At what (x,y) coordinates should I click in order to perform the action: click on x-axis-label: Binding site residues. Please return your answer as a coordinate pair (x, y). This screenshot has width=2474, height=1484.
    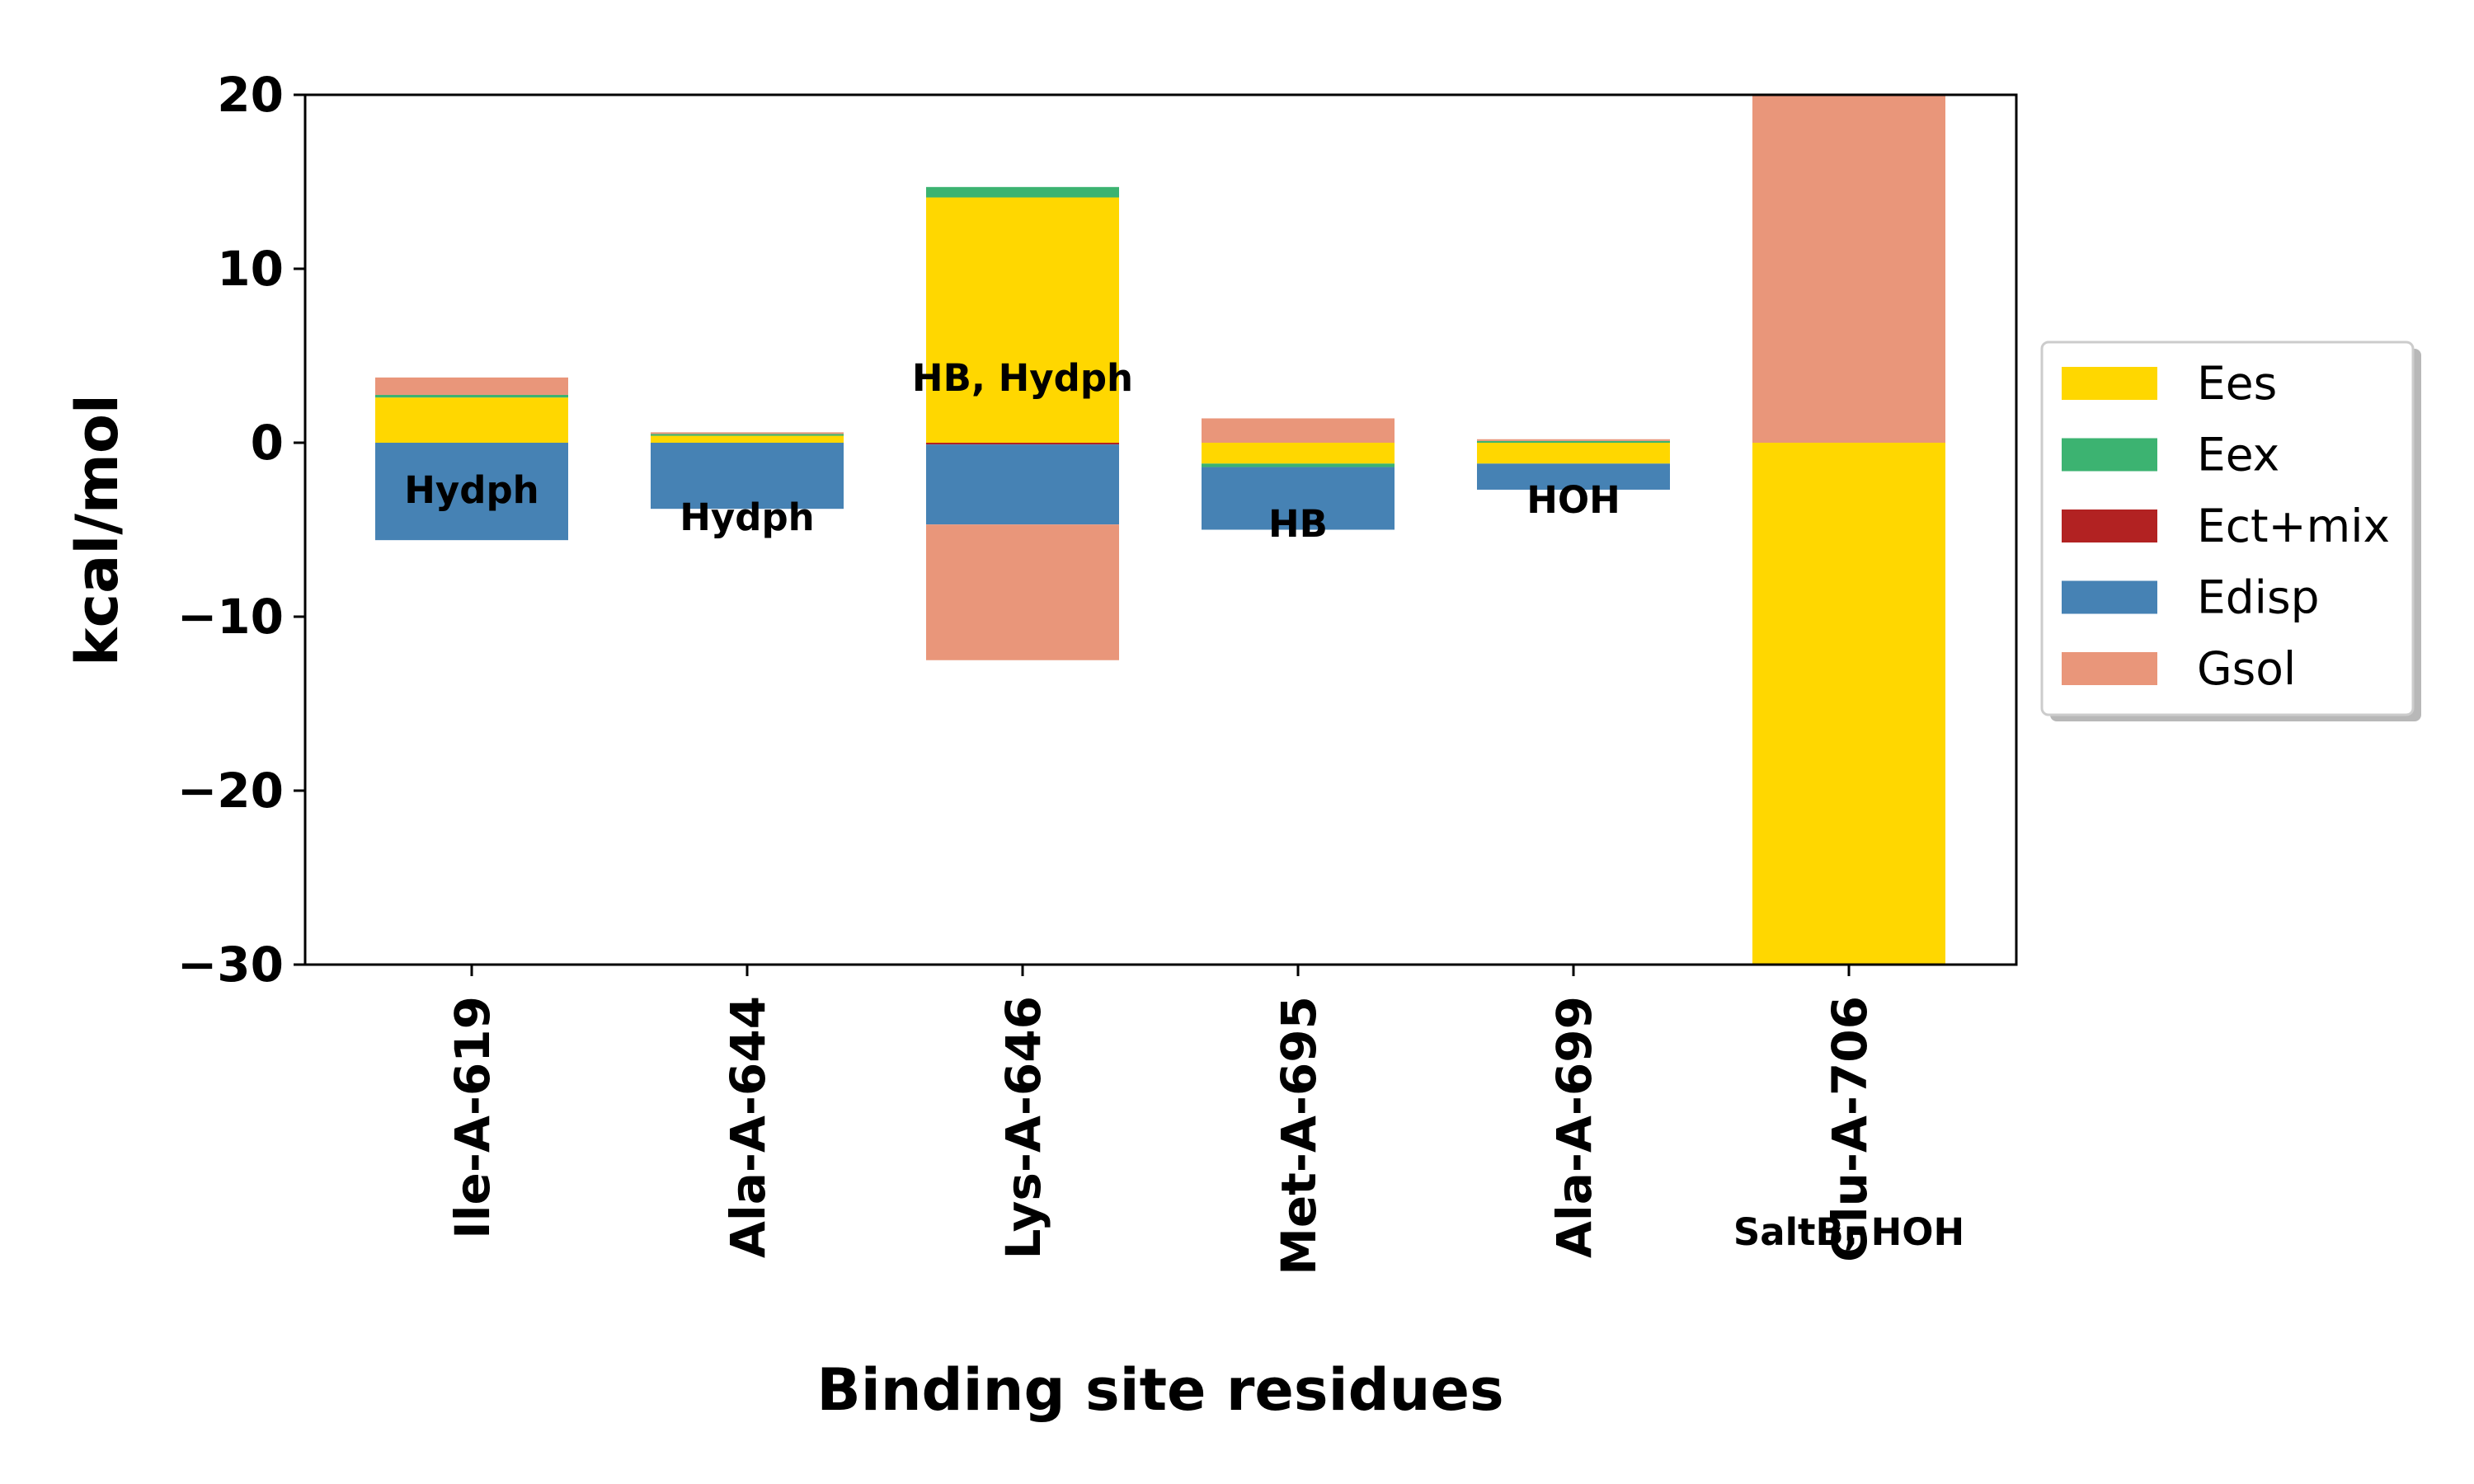
    Looking at the image, I should click on (1159, 1390).